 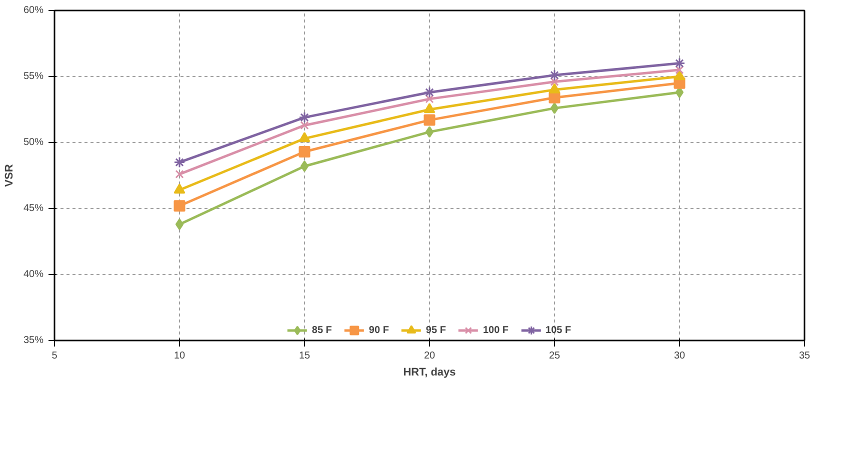 I want to click on legend-label: 105 F, so click(x=559, y=330).